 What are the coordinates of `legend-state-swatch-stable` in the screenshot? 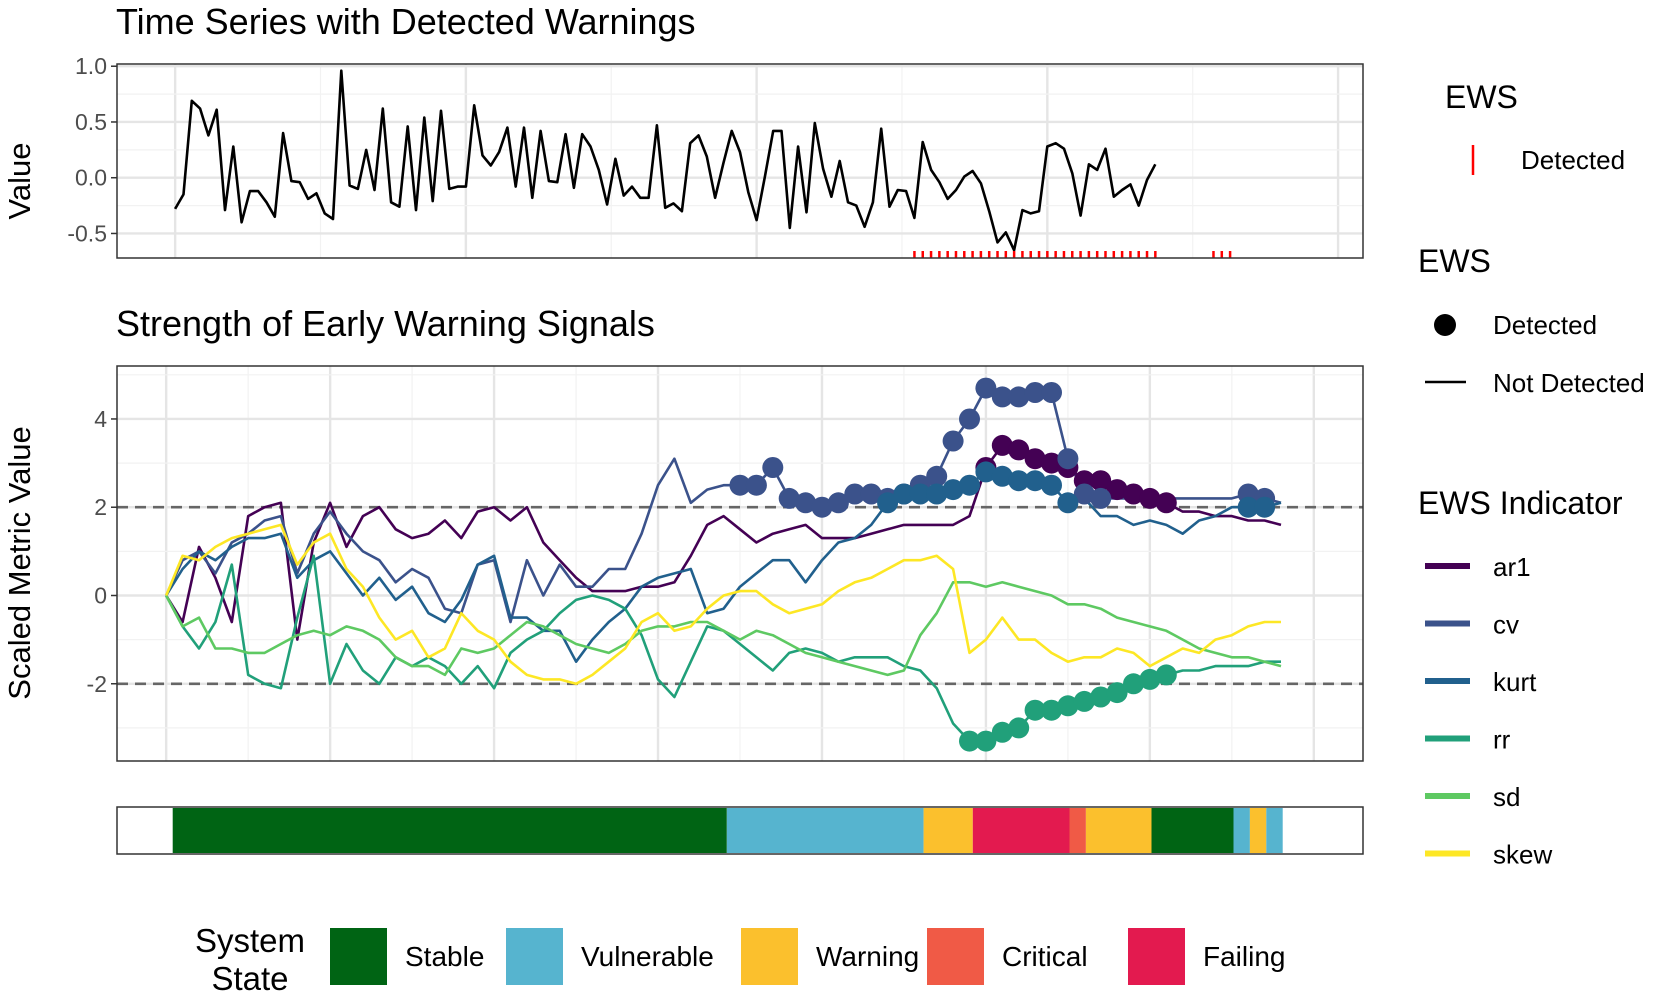 It's located at (358, 956).